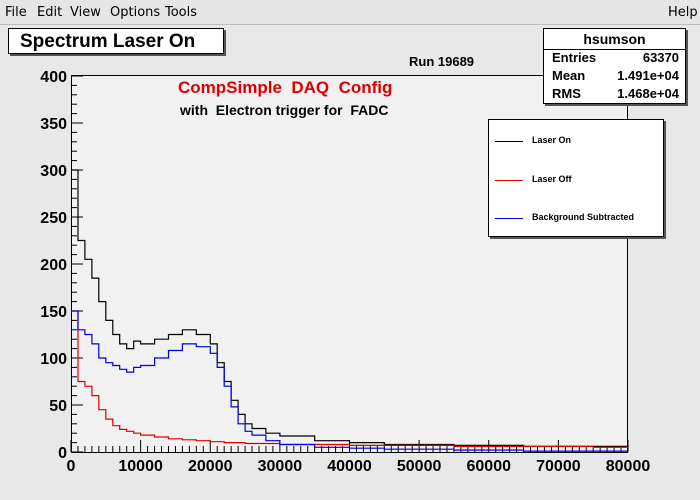  I want to click on legend-label: Background Subtracted, so click(583, 217).